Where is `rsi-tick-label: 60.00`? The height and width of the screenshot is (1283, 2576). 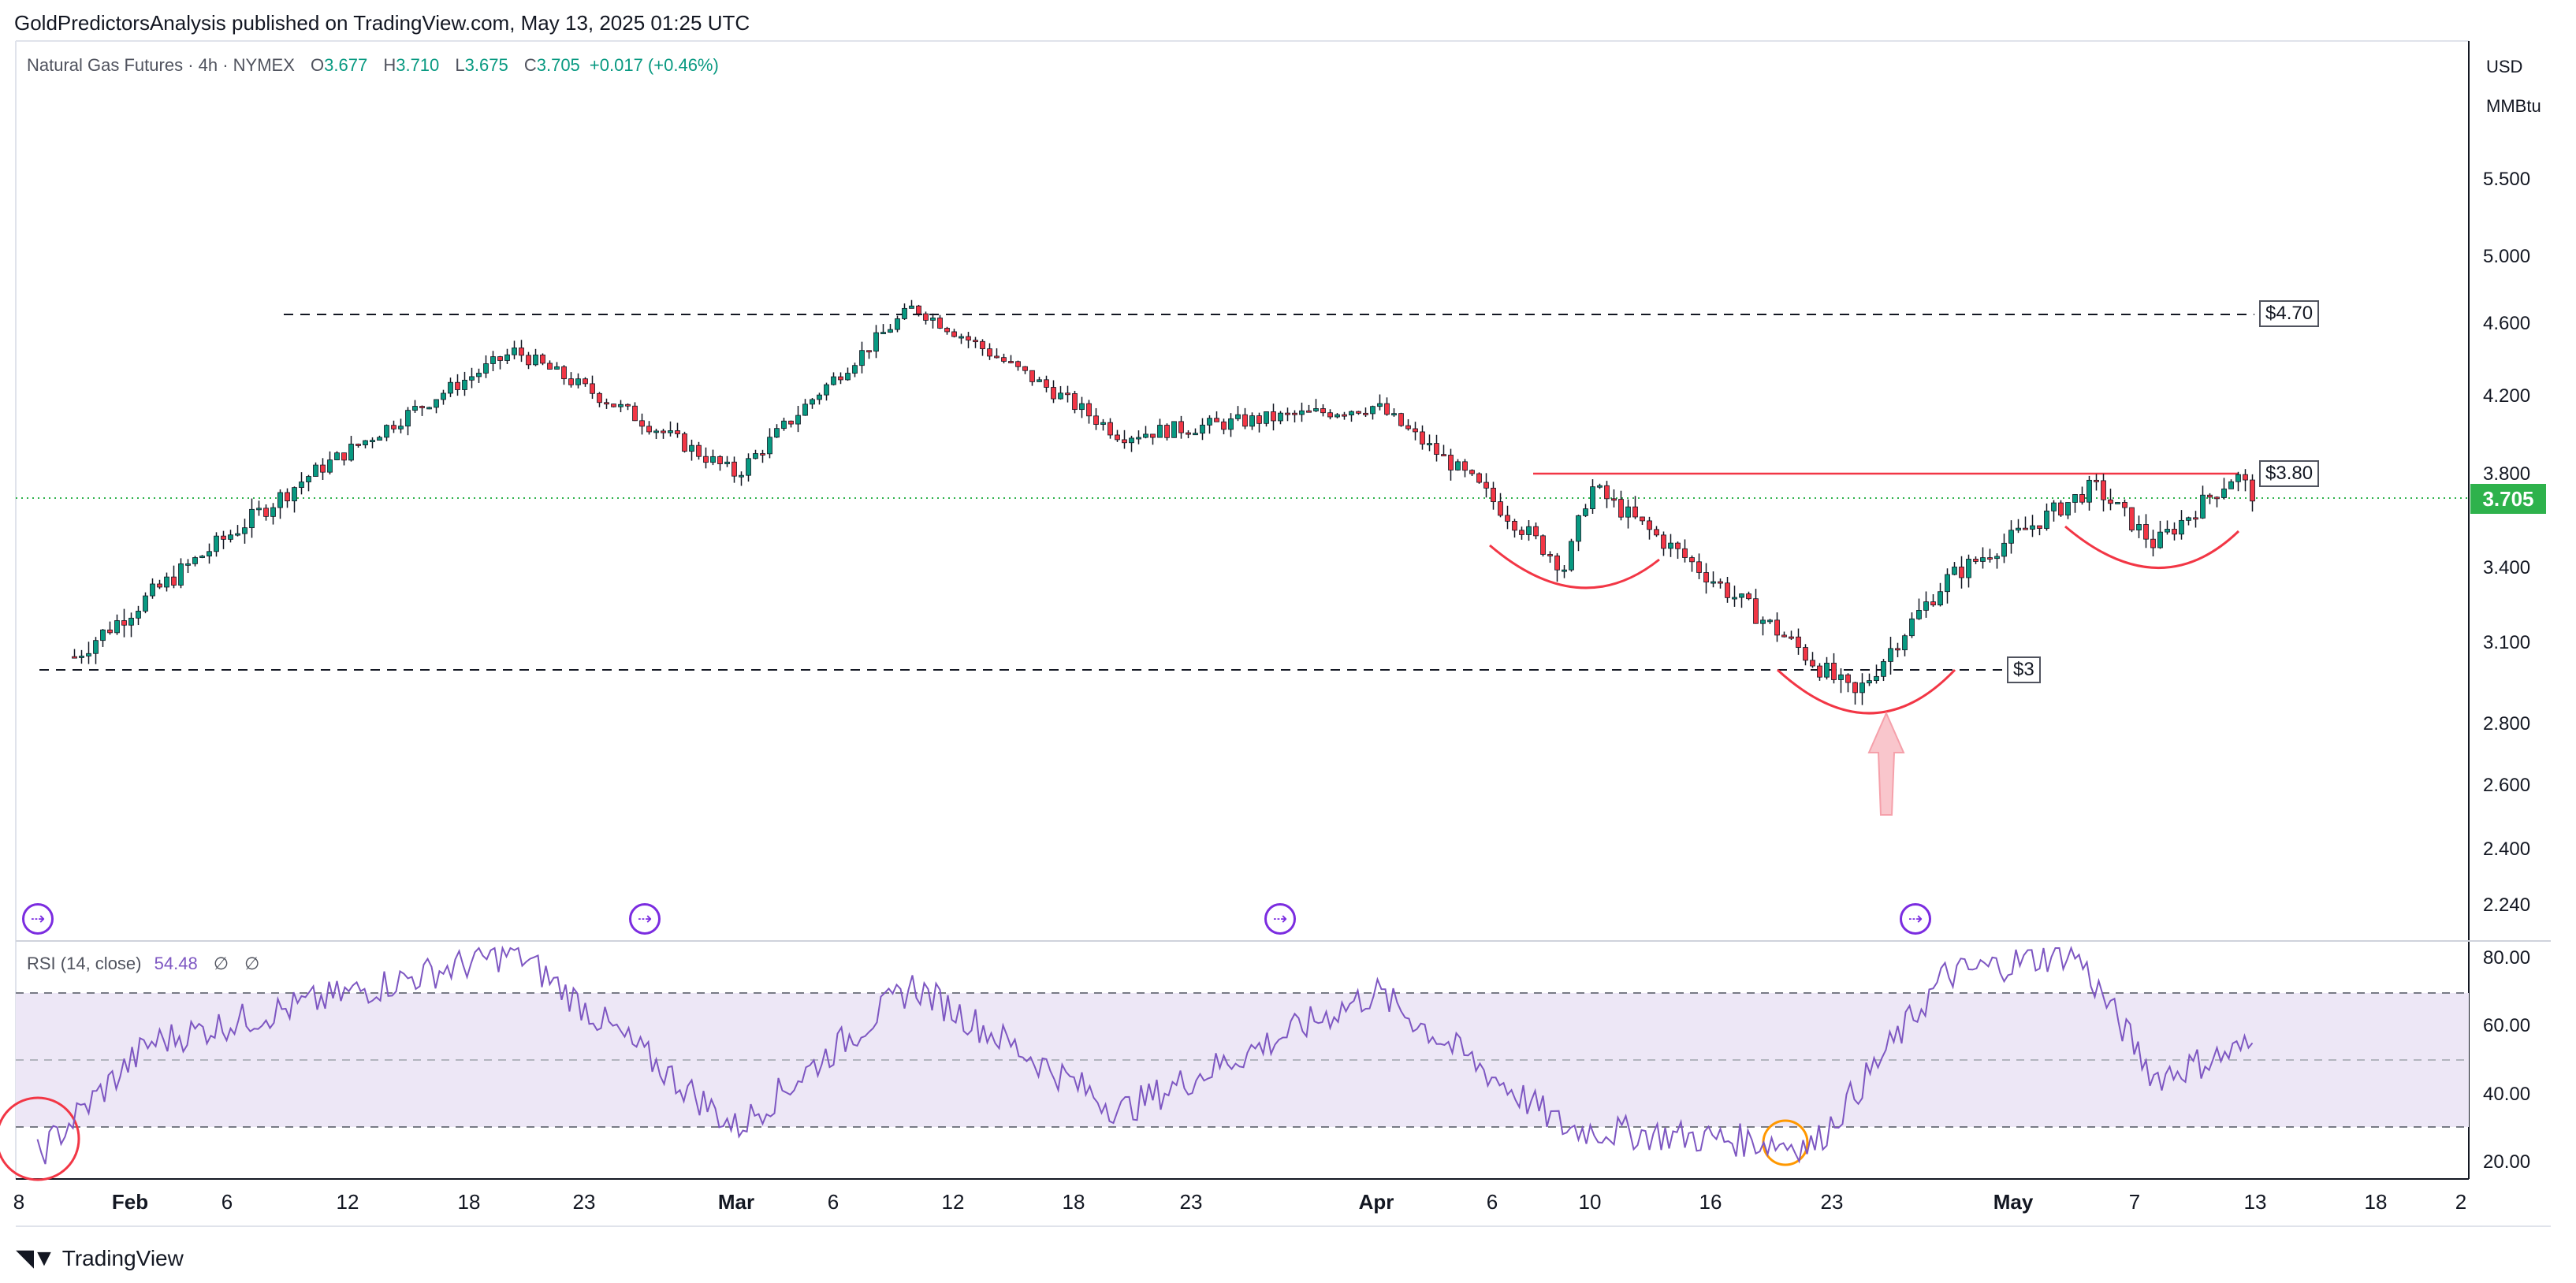 rsi-tick-label: 60.00 is located at coordinates (2507, 1025).